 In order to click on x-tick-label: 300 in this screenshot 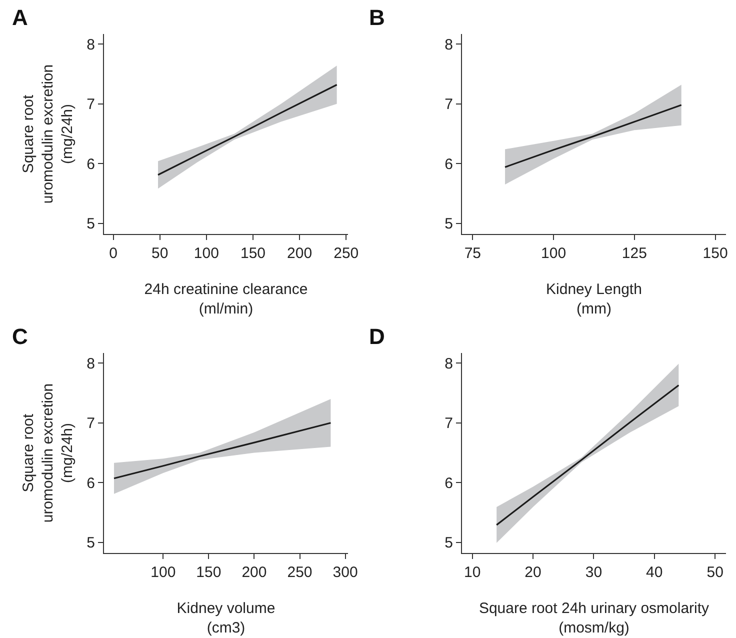, I will do `click(345, 572)`.